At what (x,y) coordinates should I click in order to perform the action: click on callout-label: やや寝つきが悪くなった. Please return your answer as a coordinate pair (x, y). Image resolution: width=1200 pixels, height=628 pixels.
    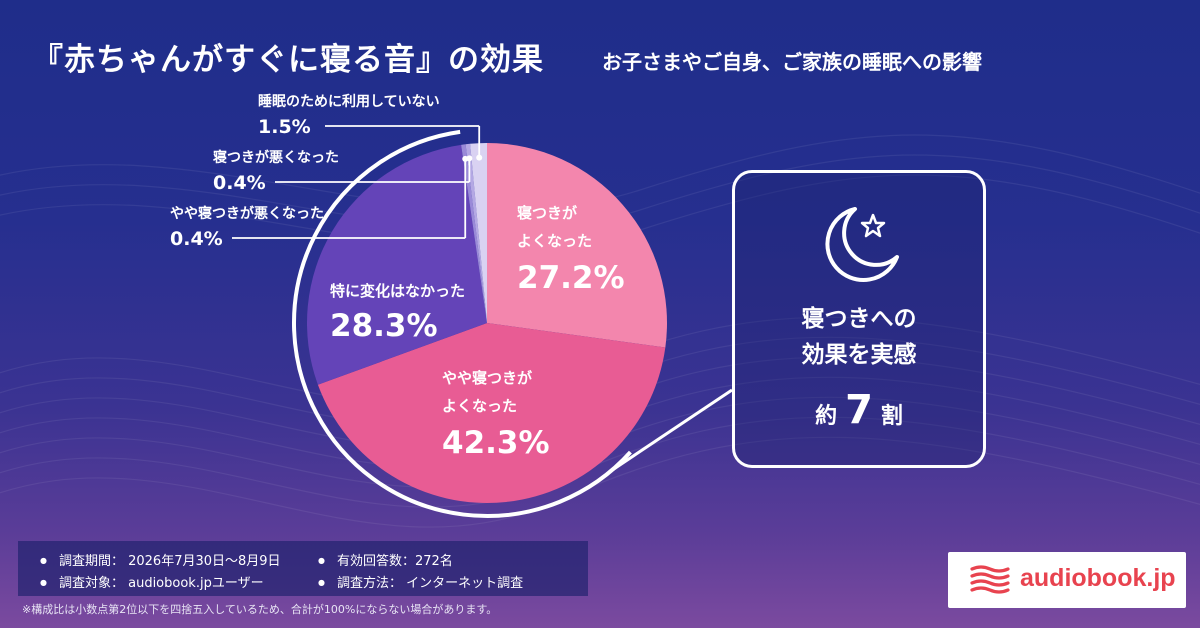
    Looking at the image, I should click on (247, 213).